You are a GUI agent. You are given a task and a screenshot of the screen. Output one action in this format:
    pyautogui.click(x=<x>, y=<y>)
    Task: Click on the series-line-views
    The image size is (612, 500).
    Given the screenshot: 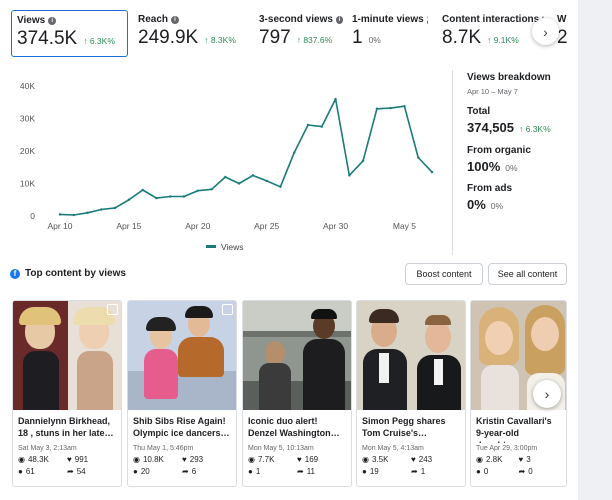 What is the action you would take?
    pyautogui.click(x=246, y=157)
    